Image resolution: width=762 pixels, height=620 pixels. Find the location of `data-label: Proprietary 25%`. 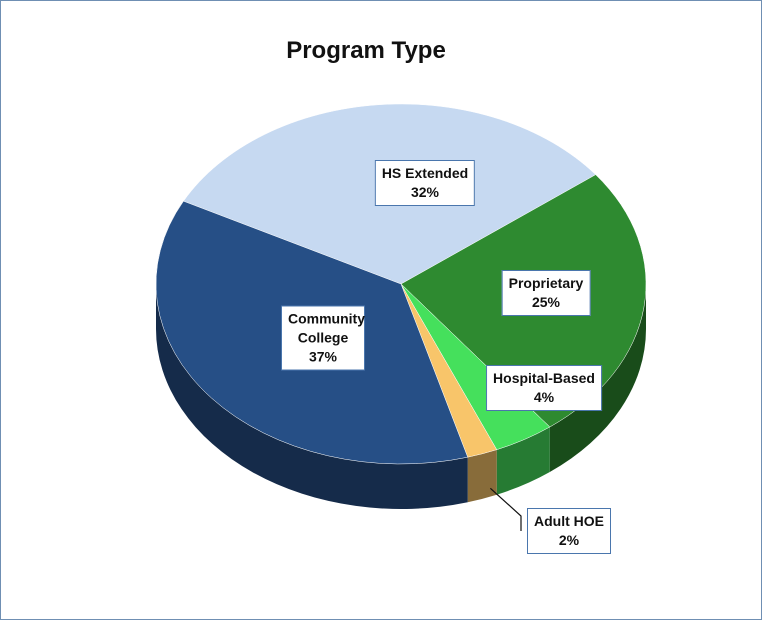

data-label: Proprietary 25% is located at coordinates (546, 293).